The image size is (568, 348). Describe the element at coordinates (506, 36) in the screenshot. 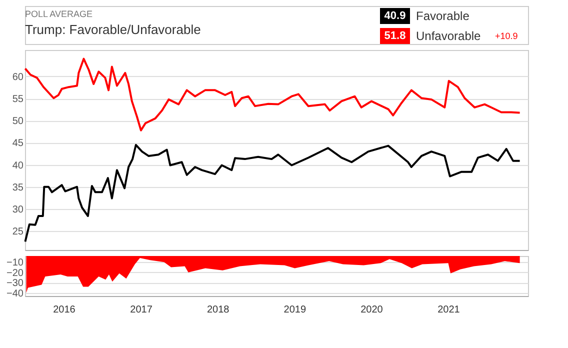

I see `text: +10.9` at that location.